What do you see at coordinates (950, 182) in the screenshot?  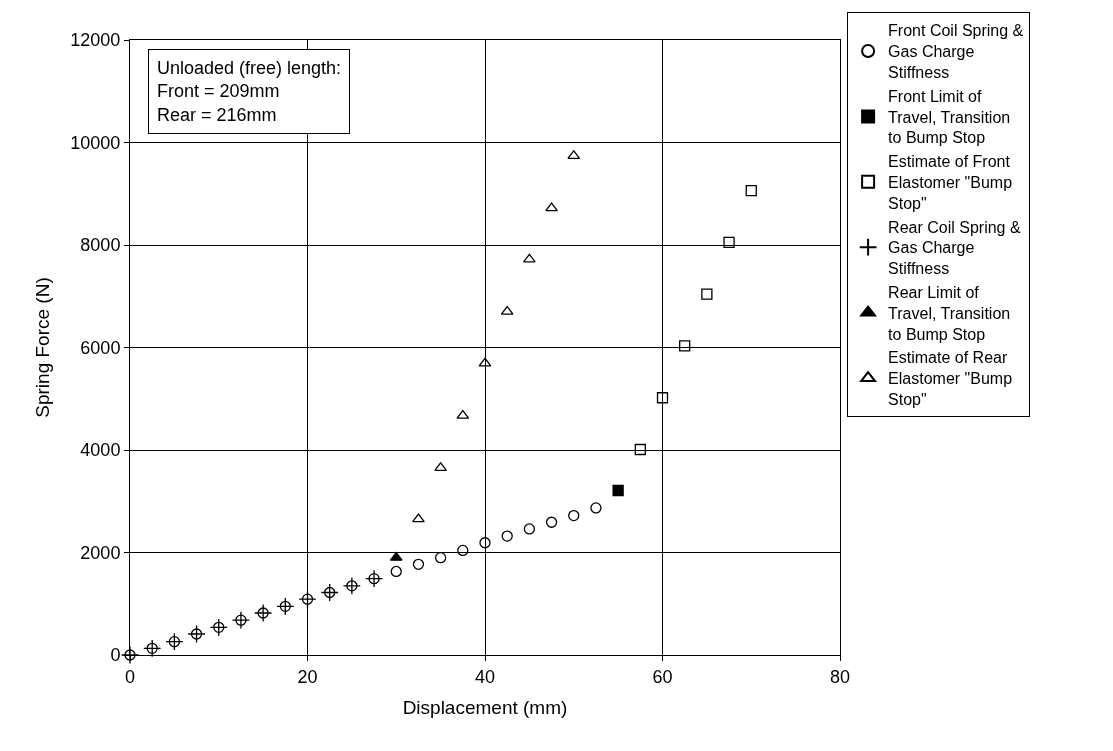 I see `legend-label: Estimate of Front Elastomer "Bump Stop"` at bounding box center [950, 182].